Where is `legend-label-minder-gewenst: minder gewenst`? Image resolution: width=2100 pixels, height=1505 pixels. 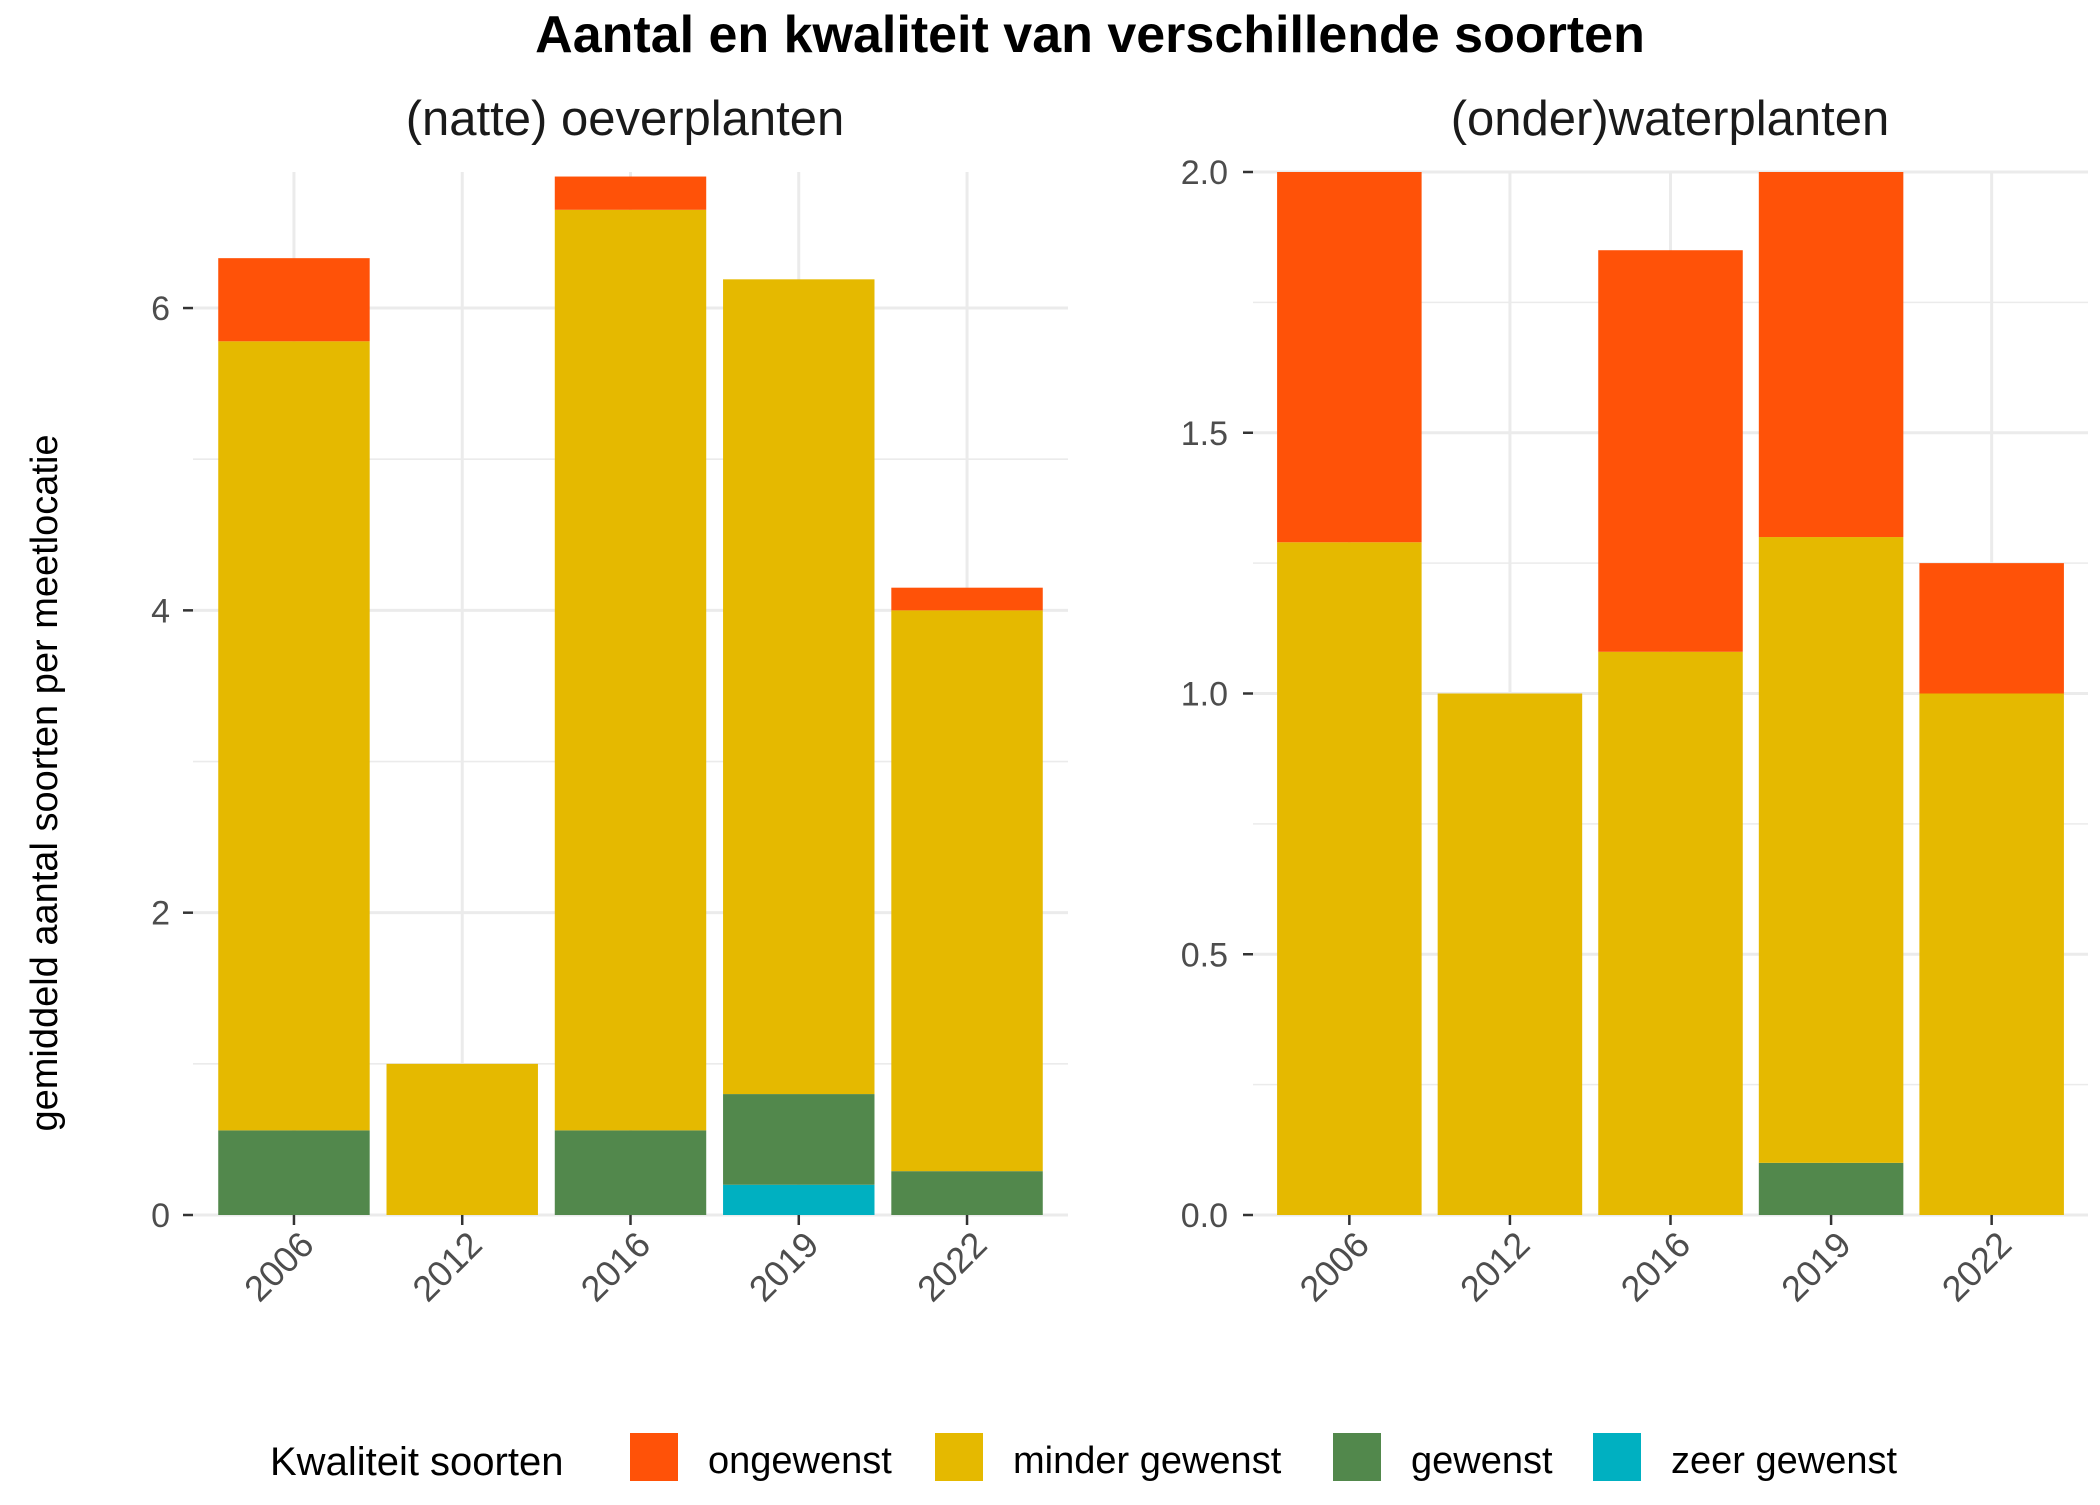 legend-label-minder-gewenst: minder gewenst is located at coordinates (1147, 1461).